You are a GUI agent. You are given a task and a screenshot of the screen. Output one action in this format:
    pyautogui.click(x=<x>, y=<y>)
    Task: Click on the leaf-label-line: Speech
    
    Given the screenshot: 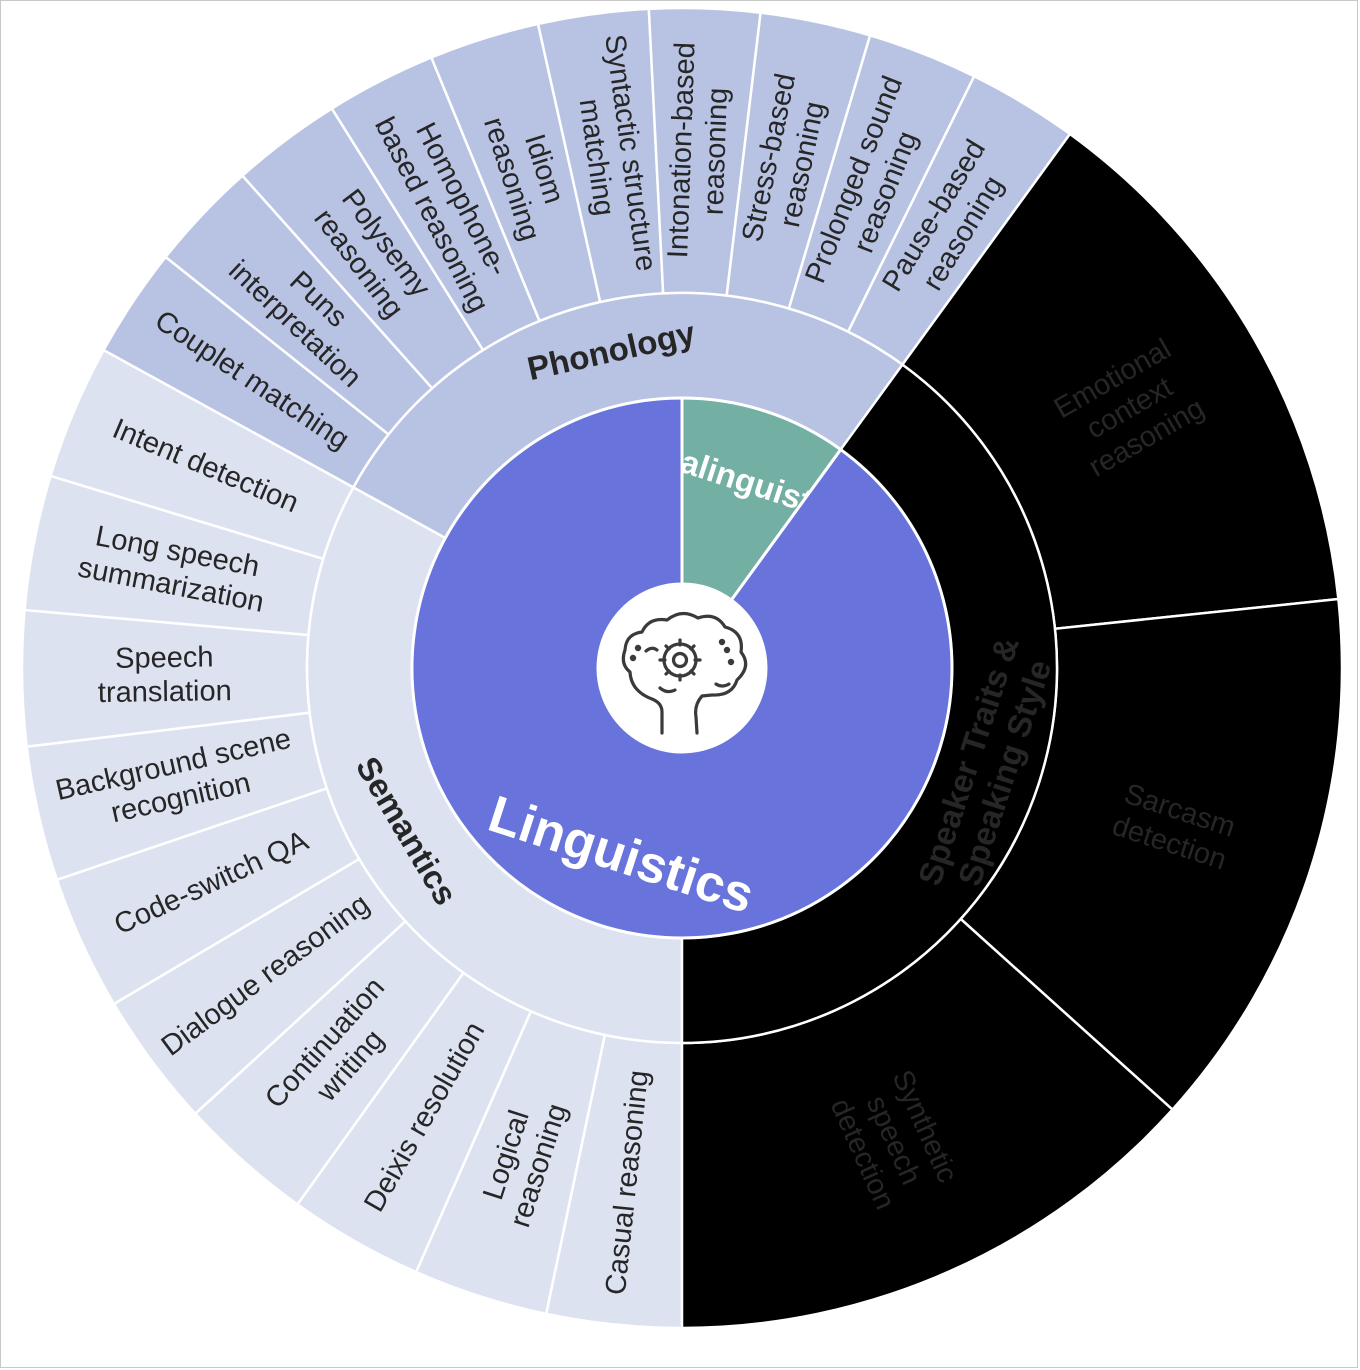 What is the action you would take?
    pyautogui.click(x=164, y=658)
    